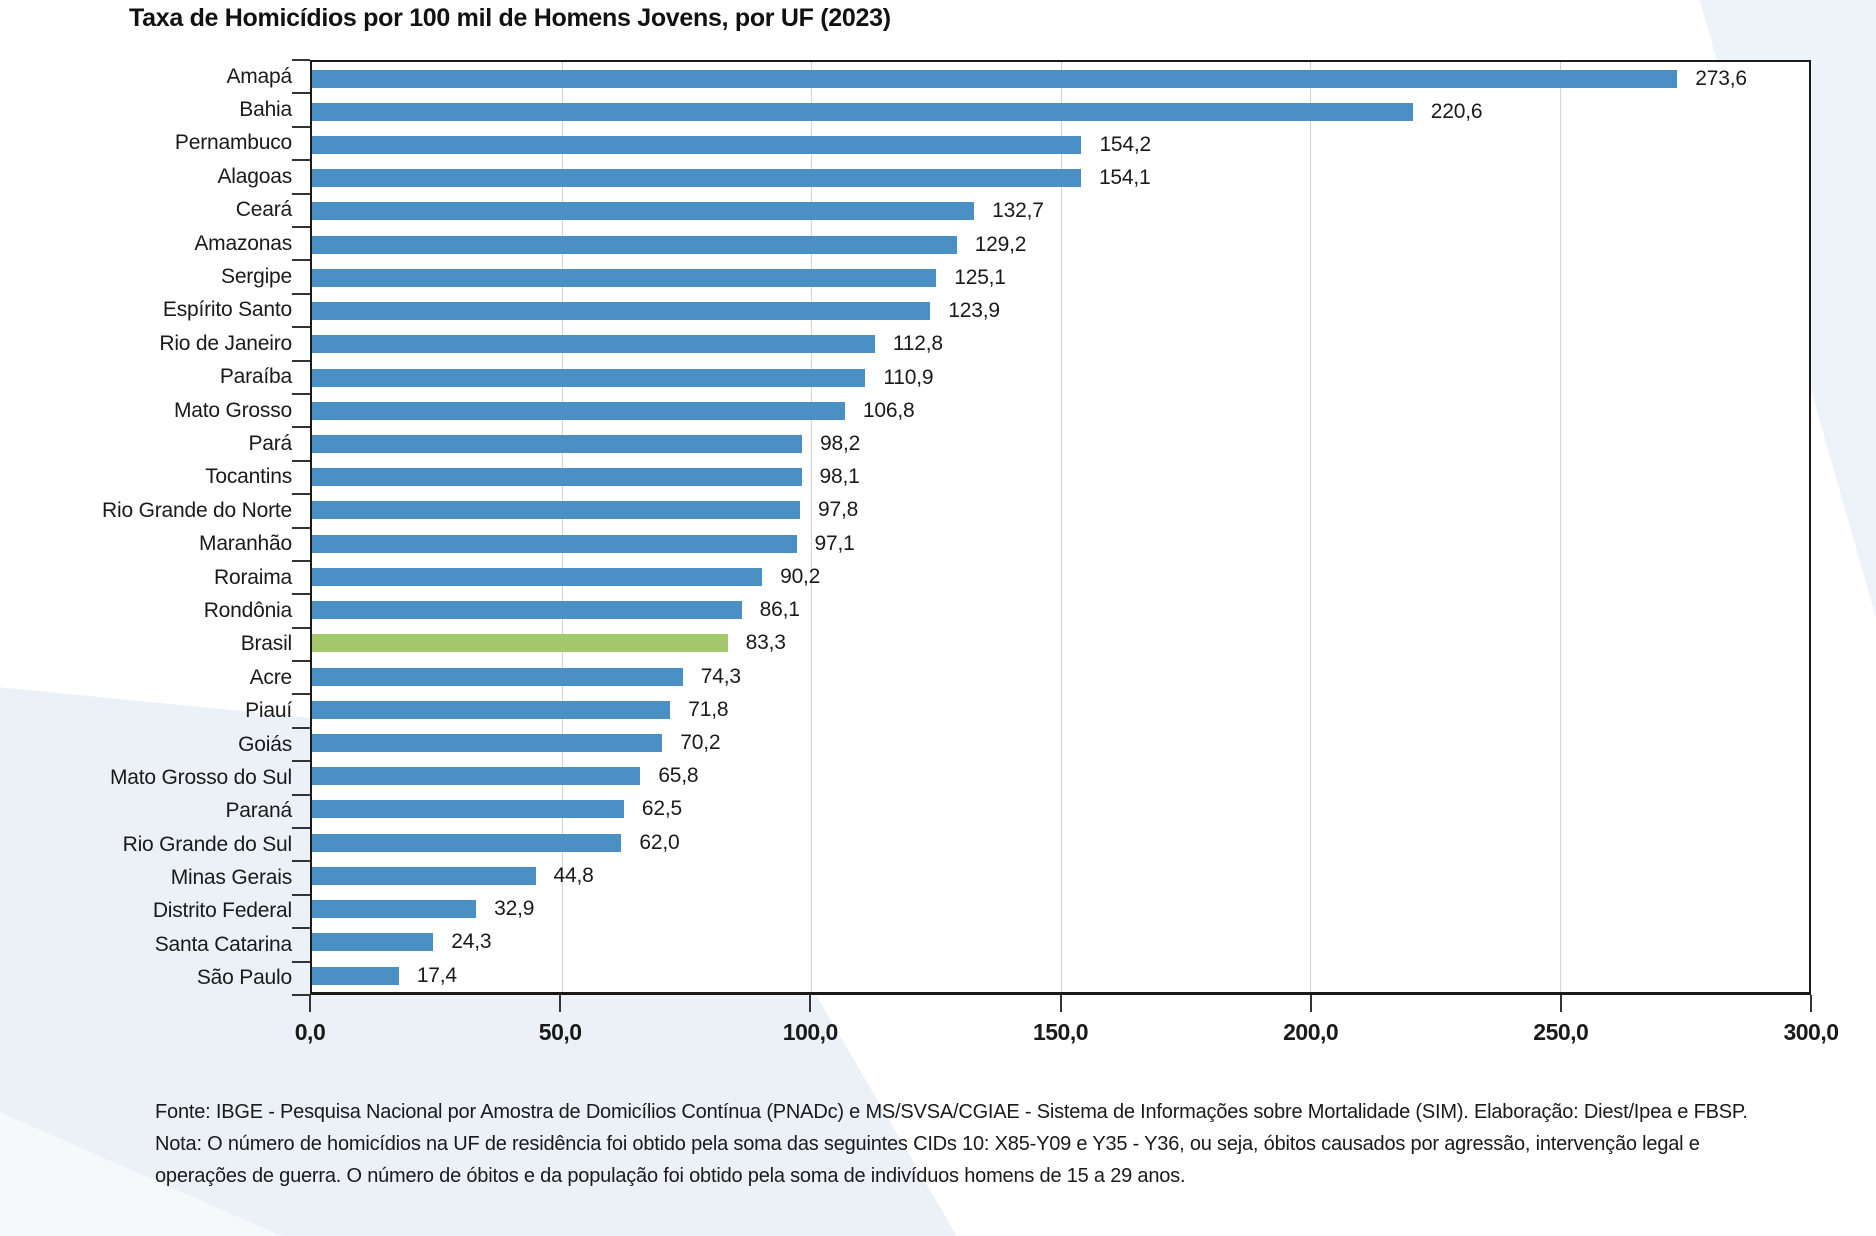 This screenshot has height=1236, width=1876. I want to click on bar-row: 70,2, so click(1060, 742).